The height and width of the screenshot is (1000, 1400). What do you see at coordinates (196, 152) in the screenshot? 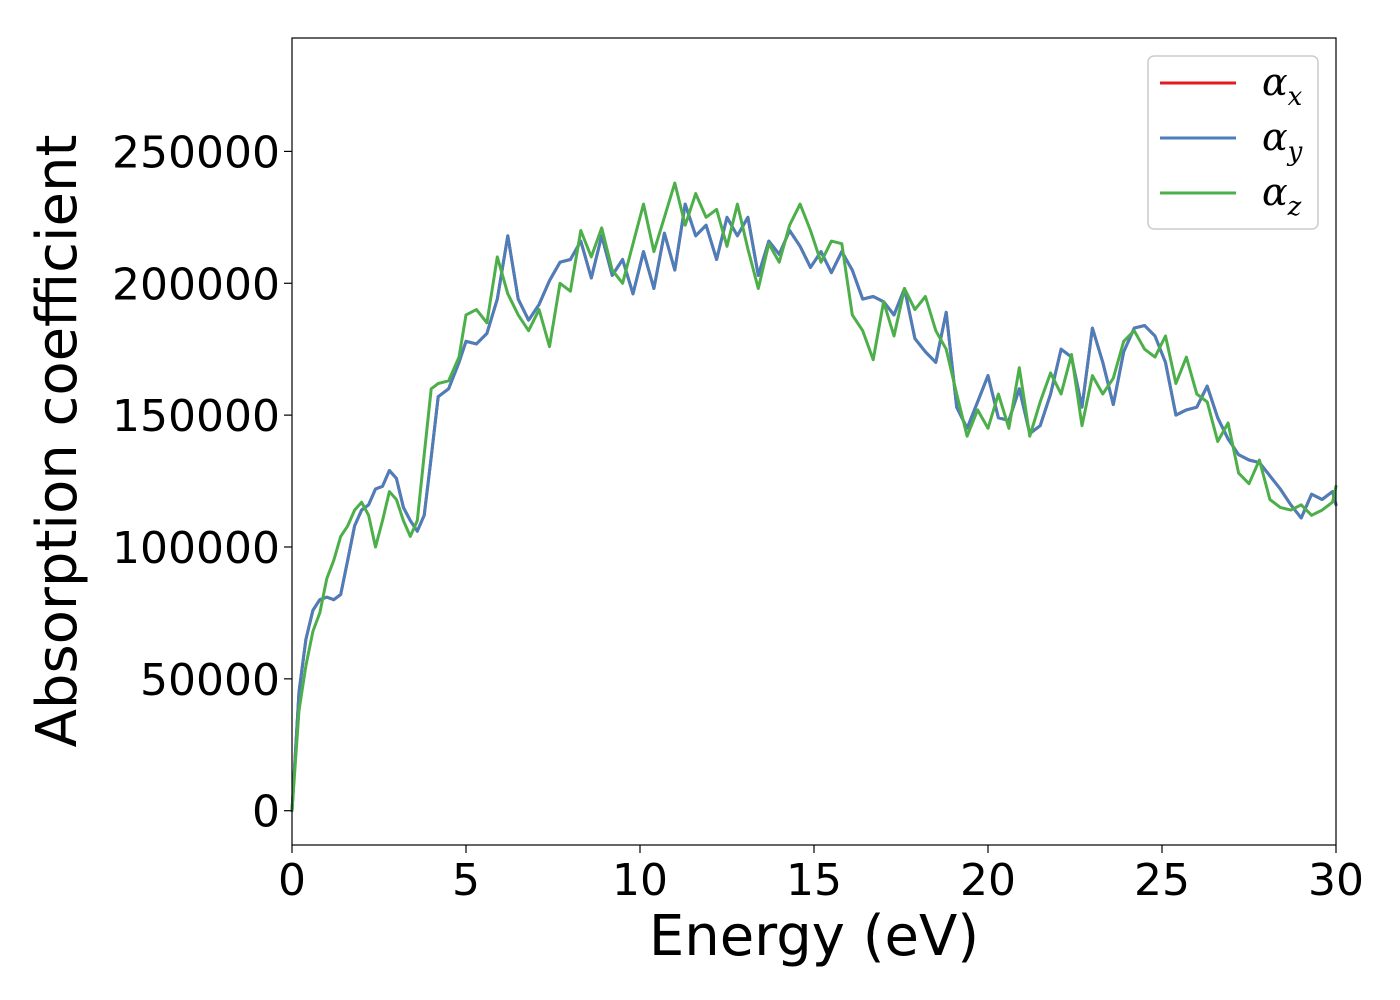
I see `y-tick-label: 250000` at bounding box center [196, 152].